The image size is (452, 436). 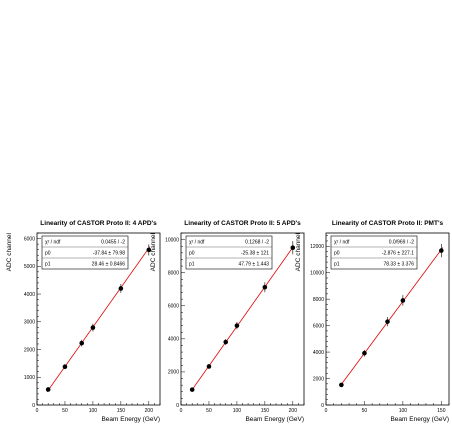 I want to click on fit-line, so click(x=391, y=317).